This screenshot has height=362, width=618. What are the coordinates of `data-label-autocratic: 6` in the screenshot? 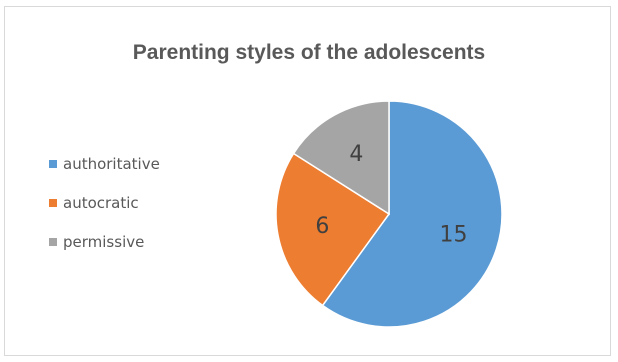 It's located at (322, 226).